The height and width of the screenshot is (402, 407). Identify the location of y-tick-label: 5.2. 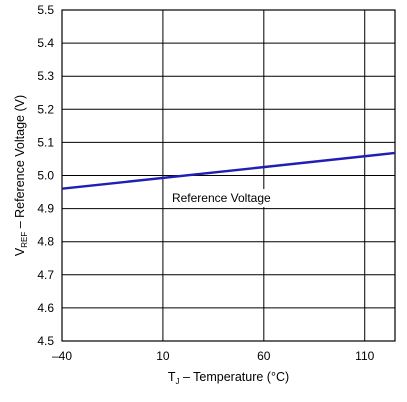
(45, 109).